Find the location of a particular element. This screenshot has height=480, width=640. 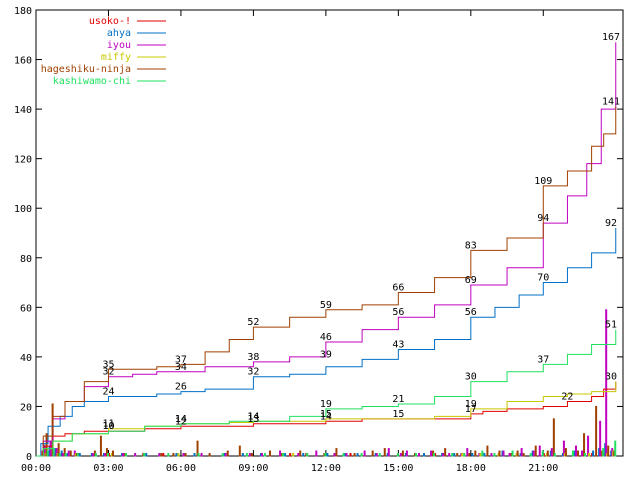

bar-usoko-! is located at coordinates (163, 455).